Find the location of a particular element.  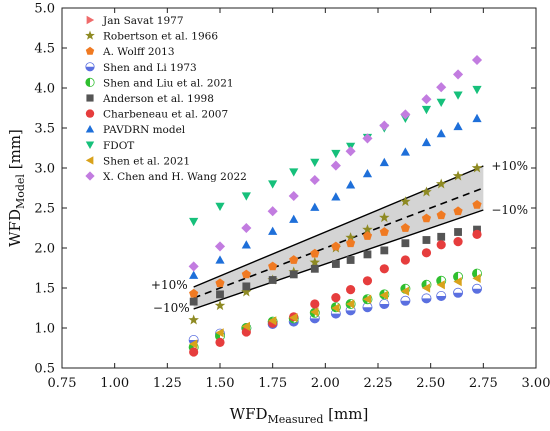

legend-label: Shen and Li 1973 is located at coordinates (150, 68).